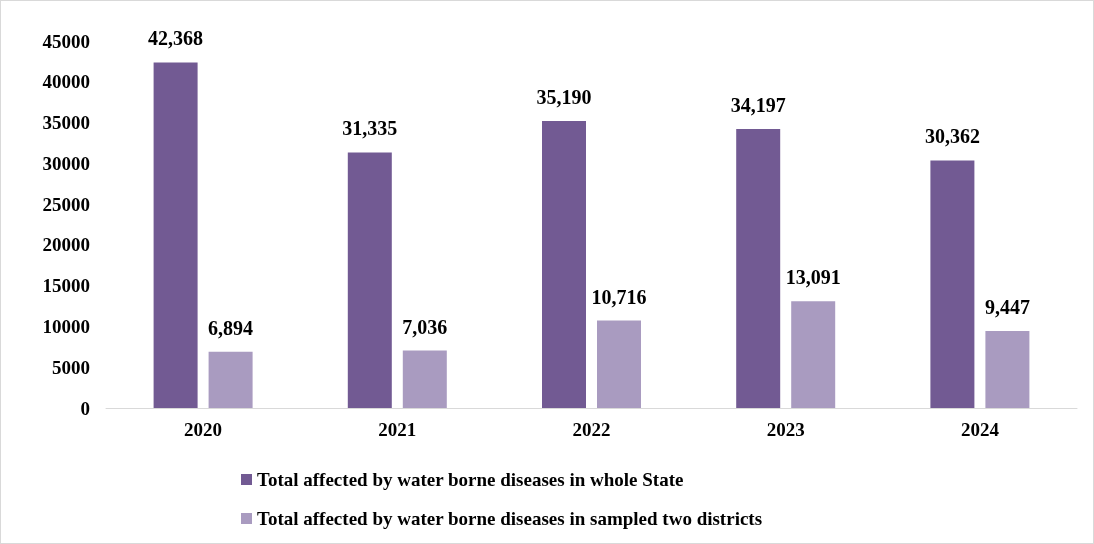 The width and height of the screenshot is (1094, 544). What do you see at coordinates (470, 479) in the screenshot?
I see `legend-label: Total affected by water borne diseases in whole State` at bounding box center [470, 479].